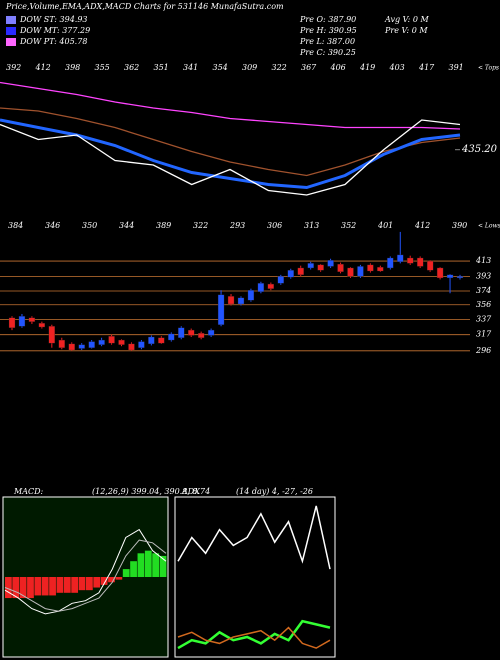  Describe the element at coordinates (328, 30) in the screenshot. I see `stat-label: Pre H: 390.95` at that location.